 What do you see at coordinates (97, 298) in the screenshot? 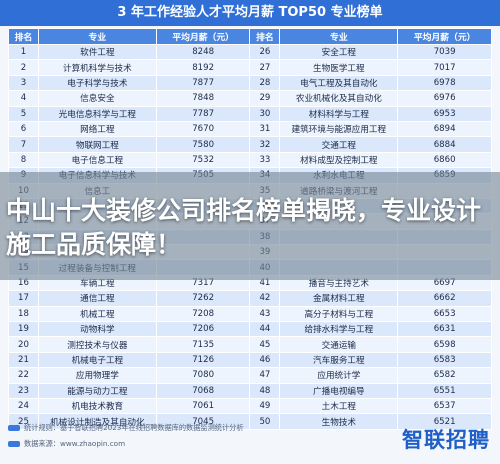
I see `cell-major-left: 通信工程` at bounding box center [97, 298].